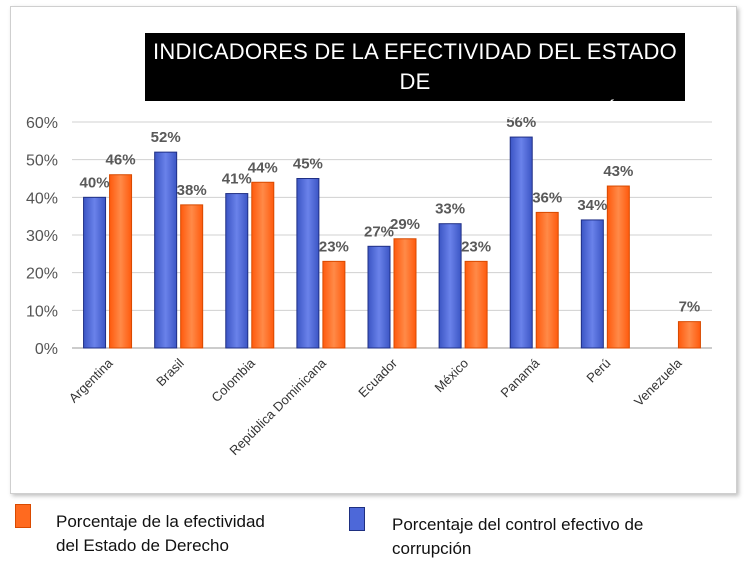  What do you see at coordinates (42, 311) in the screenshot?
I see `y-tick-label: 10%` at bounding box center [42, 311].